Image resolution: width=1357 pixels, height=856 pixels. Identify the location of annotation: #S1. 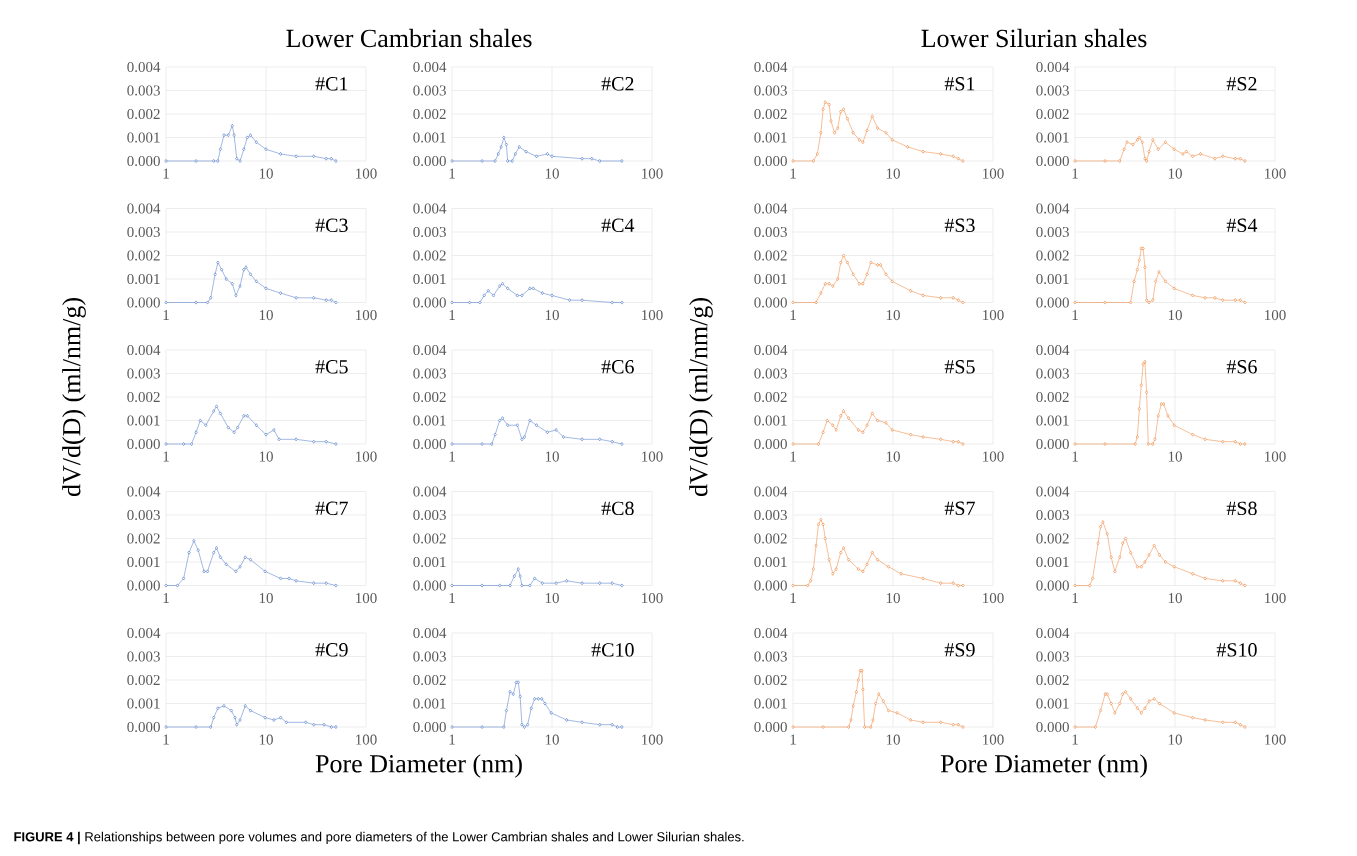
(959, 84).